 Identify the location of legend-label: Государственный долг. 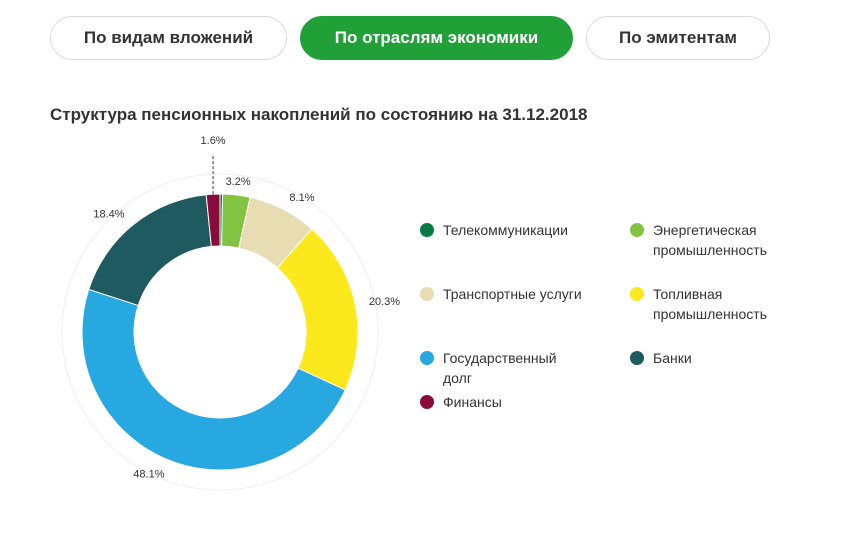
(500, 368).